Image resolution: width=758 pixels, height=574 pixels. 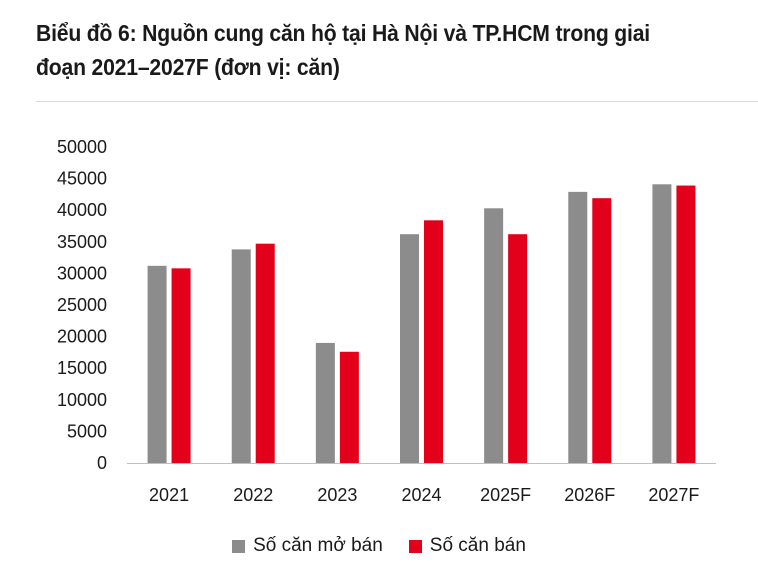 I want to click on legend-item-series-2: Số căn bán, so click(x=467, y=546).